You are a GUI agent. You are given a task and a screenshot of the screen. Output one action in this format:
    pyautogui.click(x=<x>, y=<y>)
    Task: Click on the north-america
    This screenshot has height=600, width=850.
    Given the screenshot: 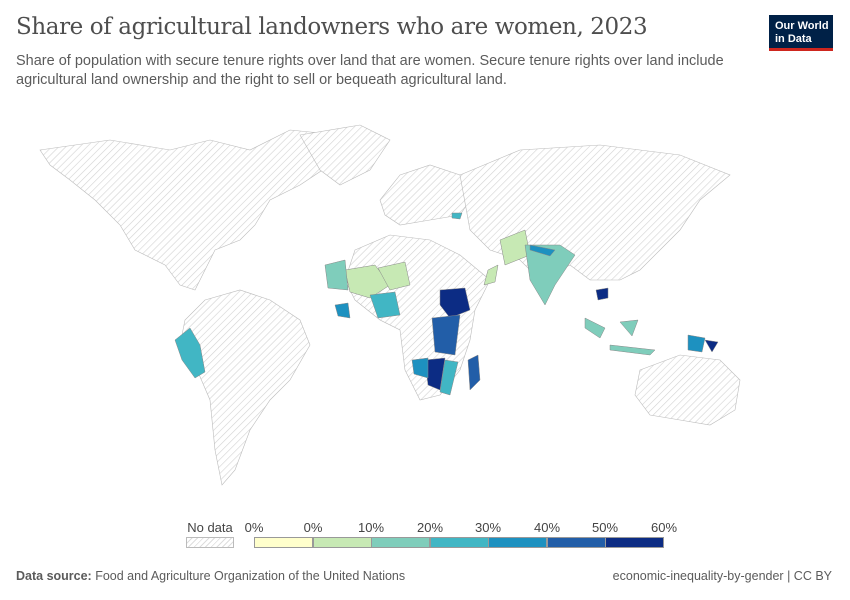 What is the action you would take?
    pyautogui.click(x=190, y=210)
    